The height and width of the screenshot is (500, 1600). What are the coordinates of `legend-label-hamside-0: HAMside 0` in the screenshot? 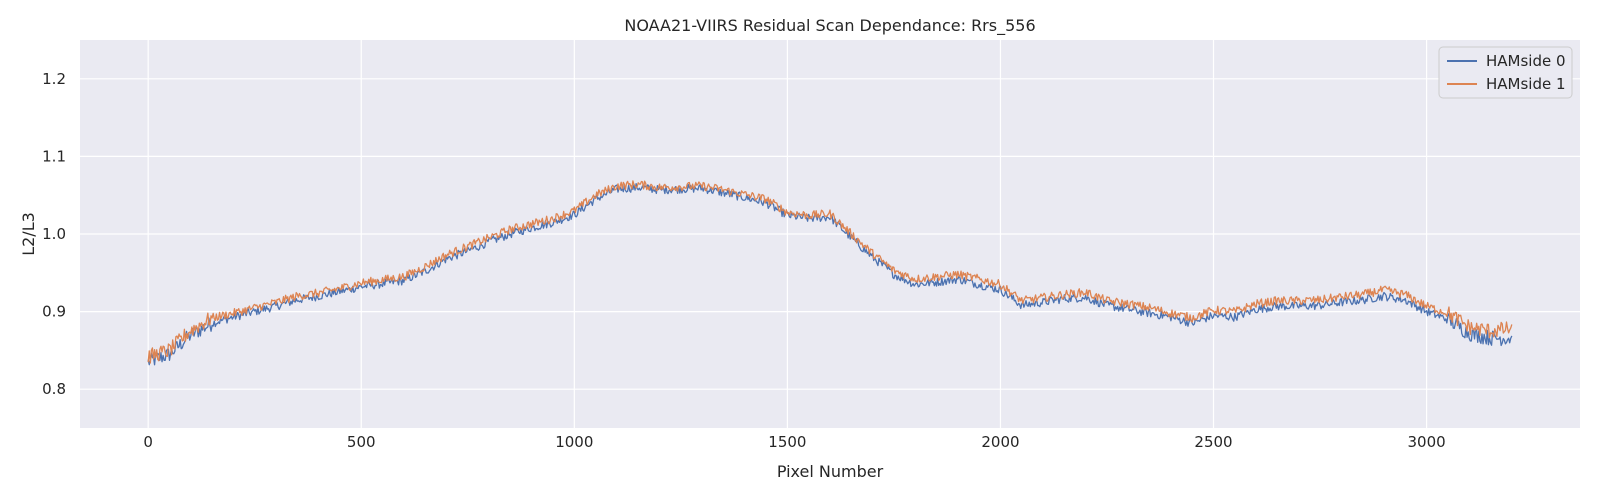 It's located at (1526, 61).